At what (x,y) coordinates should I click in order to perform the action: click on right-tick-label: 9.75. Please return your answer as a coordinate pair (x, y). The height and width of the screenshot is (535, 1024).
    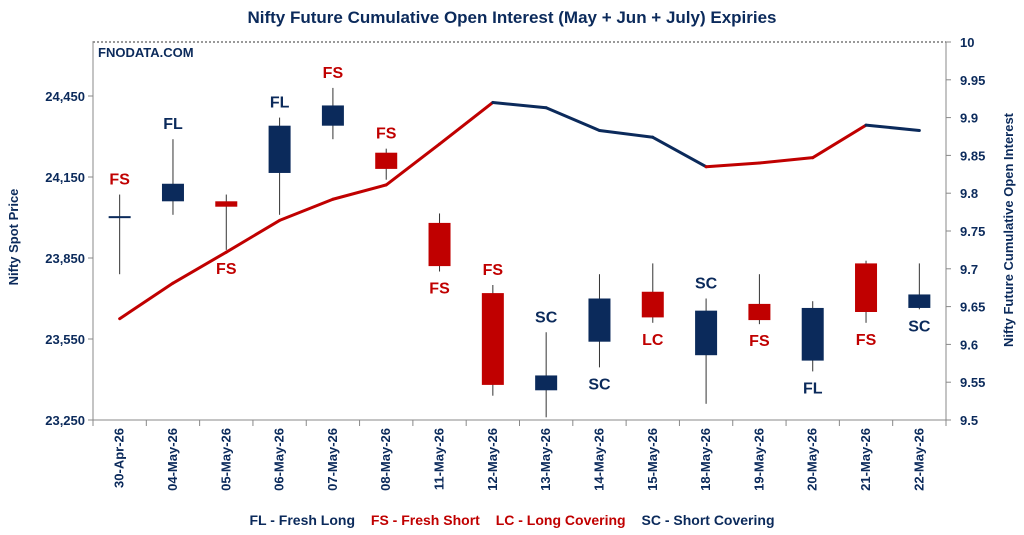
    Looking at the image, I should click on (972, 231).